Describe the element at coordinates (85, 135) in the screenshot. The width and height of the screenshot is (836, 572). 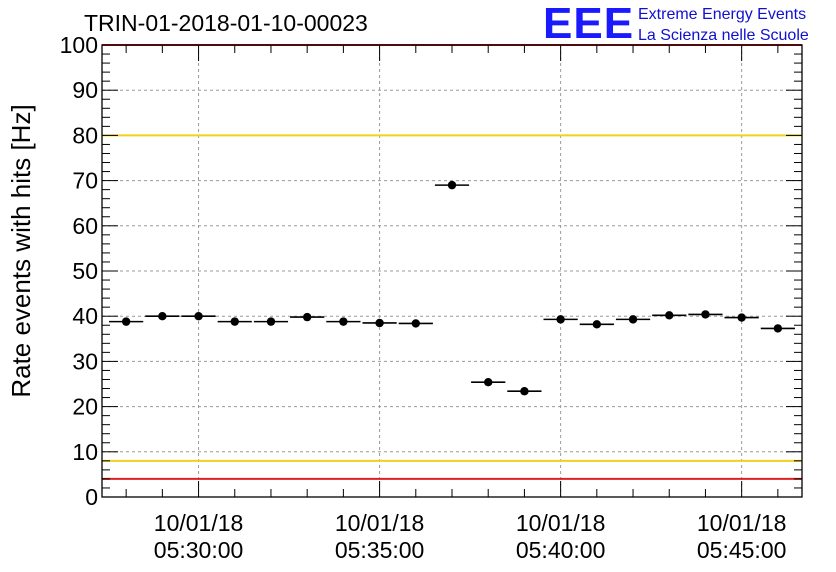
I see `y-tick-label: 80` at that location.